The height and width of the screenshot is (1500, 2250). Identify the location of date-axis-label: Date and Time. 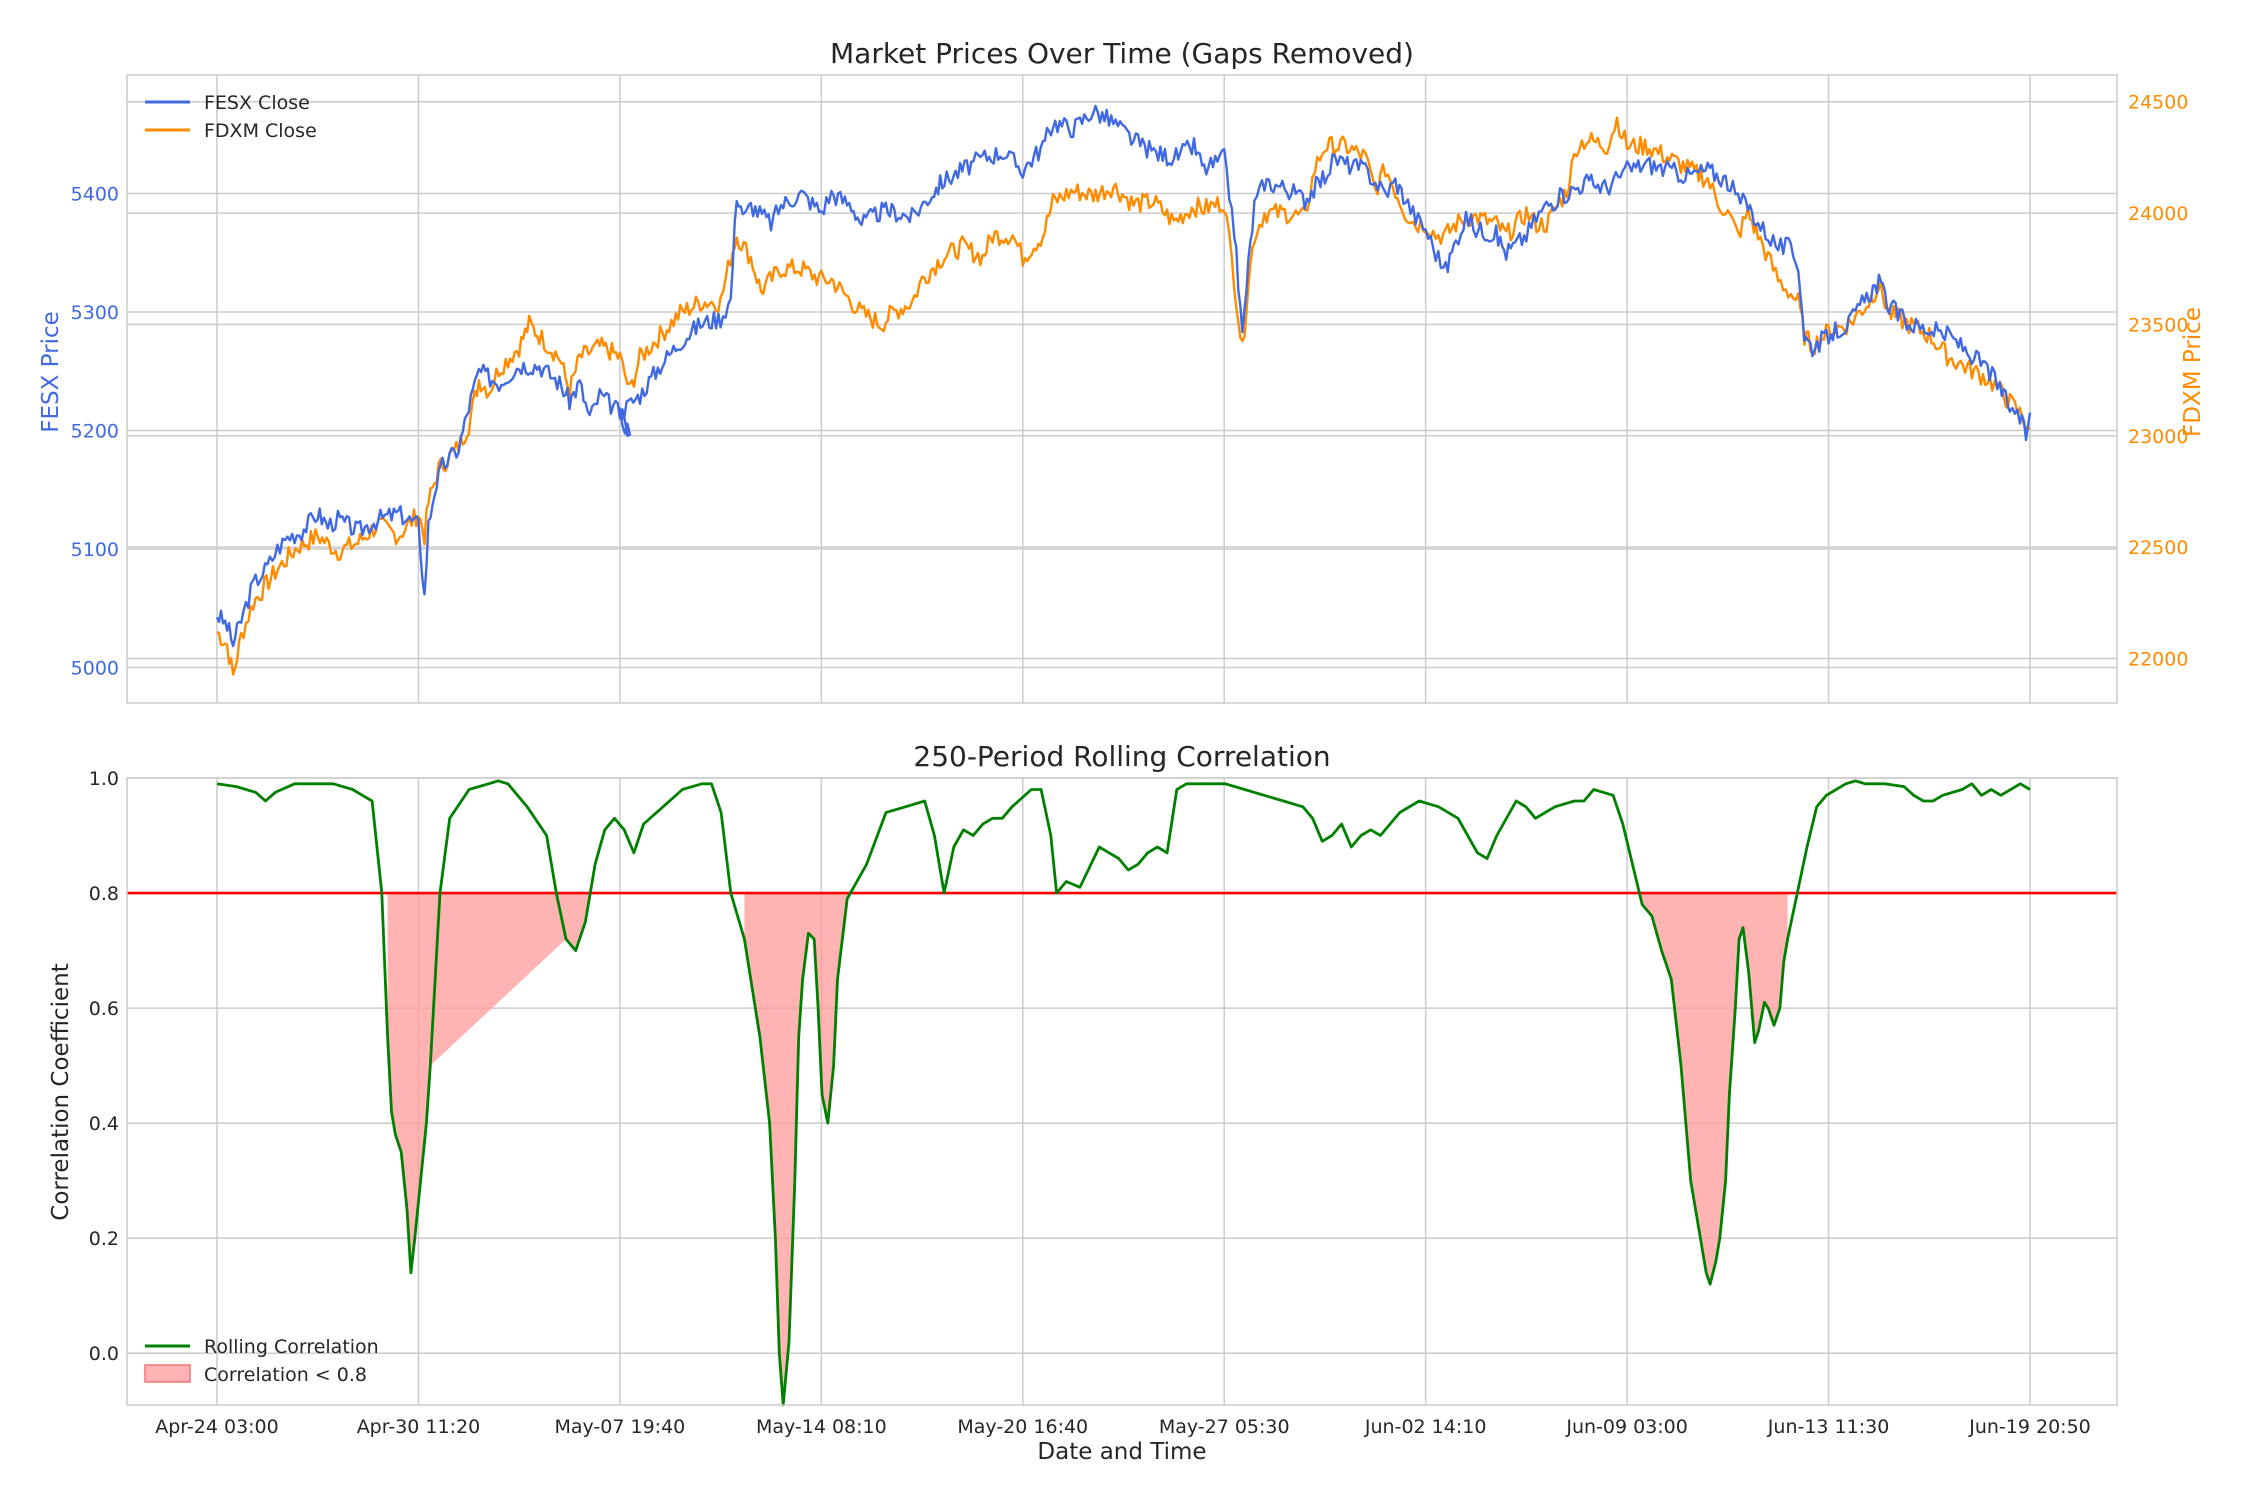
(1121, 1452).